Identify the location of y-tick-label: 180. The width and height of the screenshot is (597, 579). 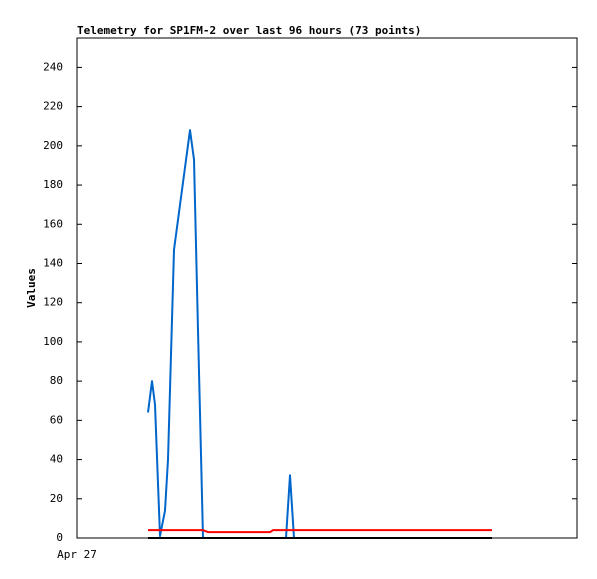
(53, 184).